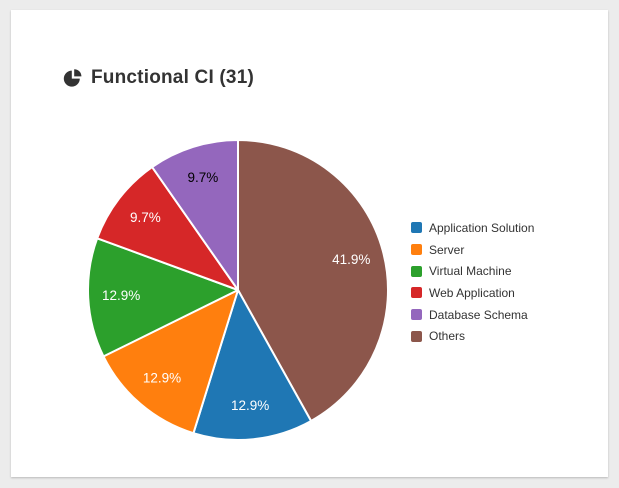 This screenshot has height=488, width=619. Describe the element at coordinates (195, 215) in the screenshot. I see `pie-slice-database-schema` at that location.